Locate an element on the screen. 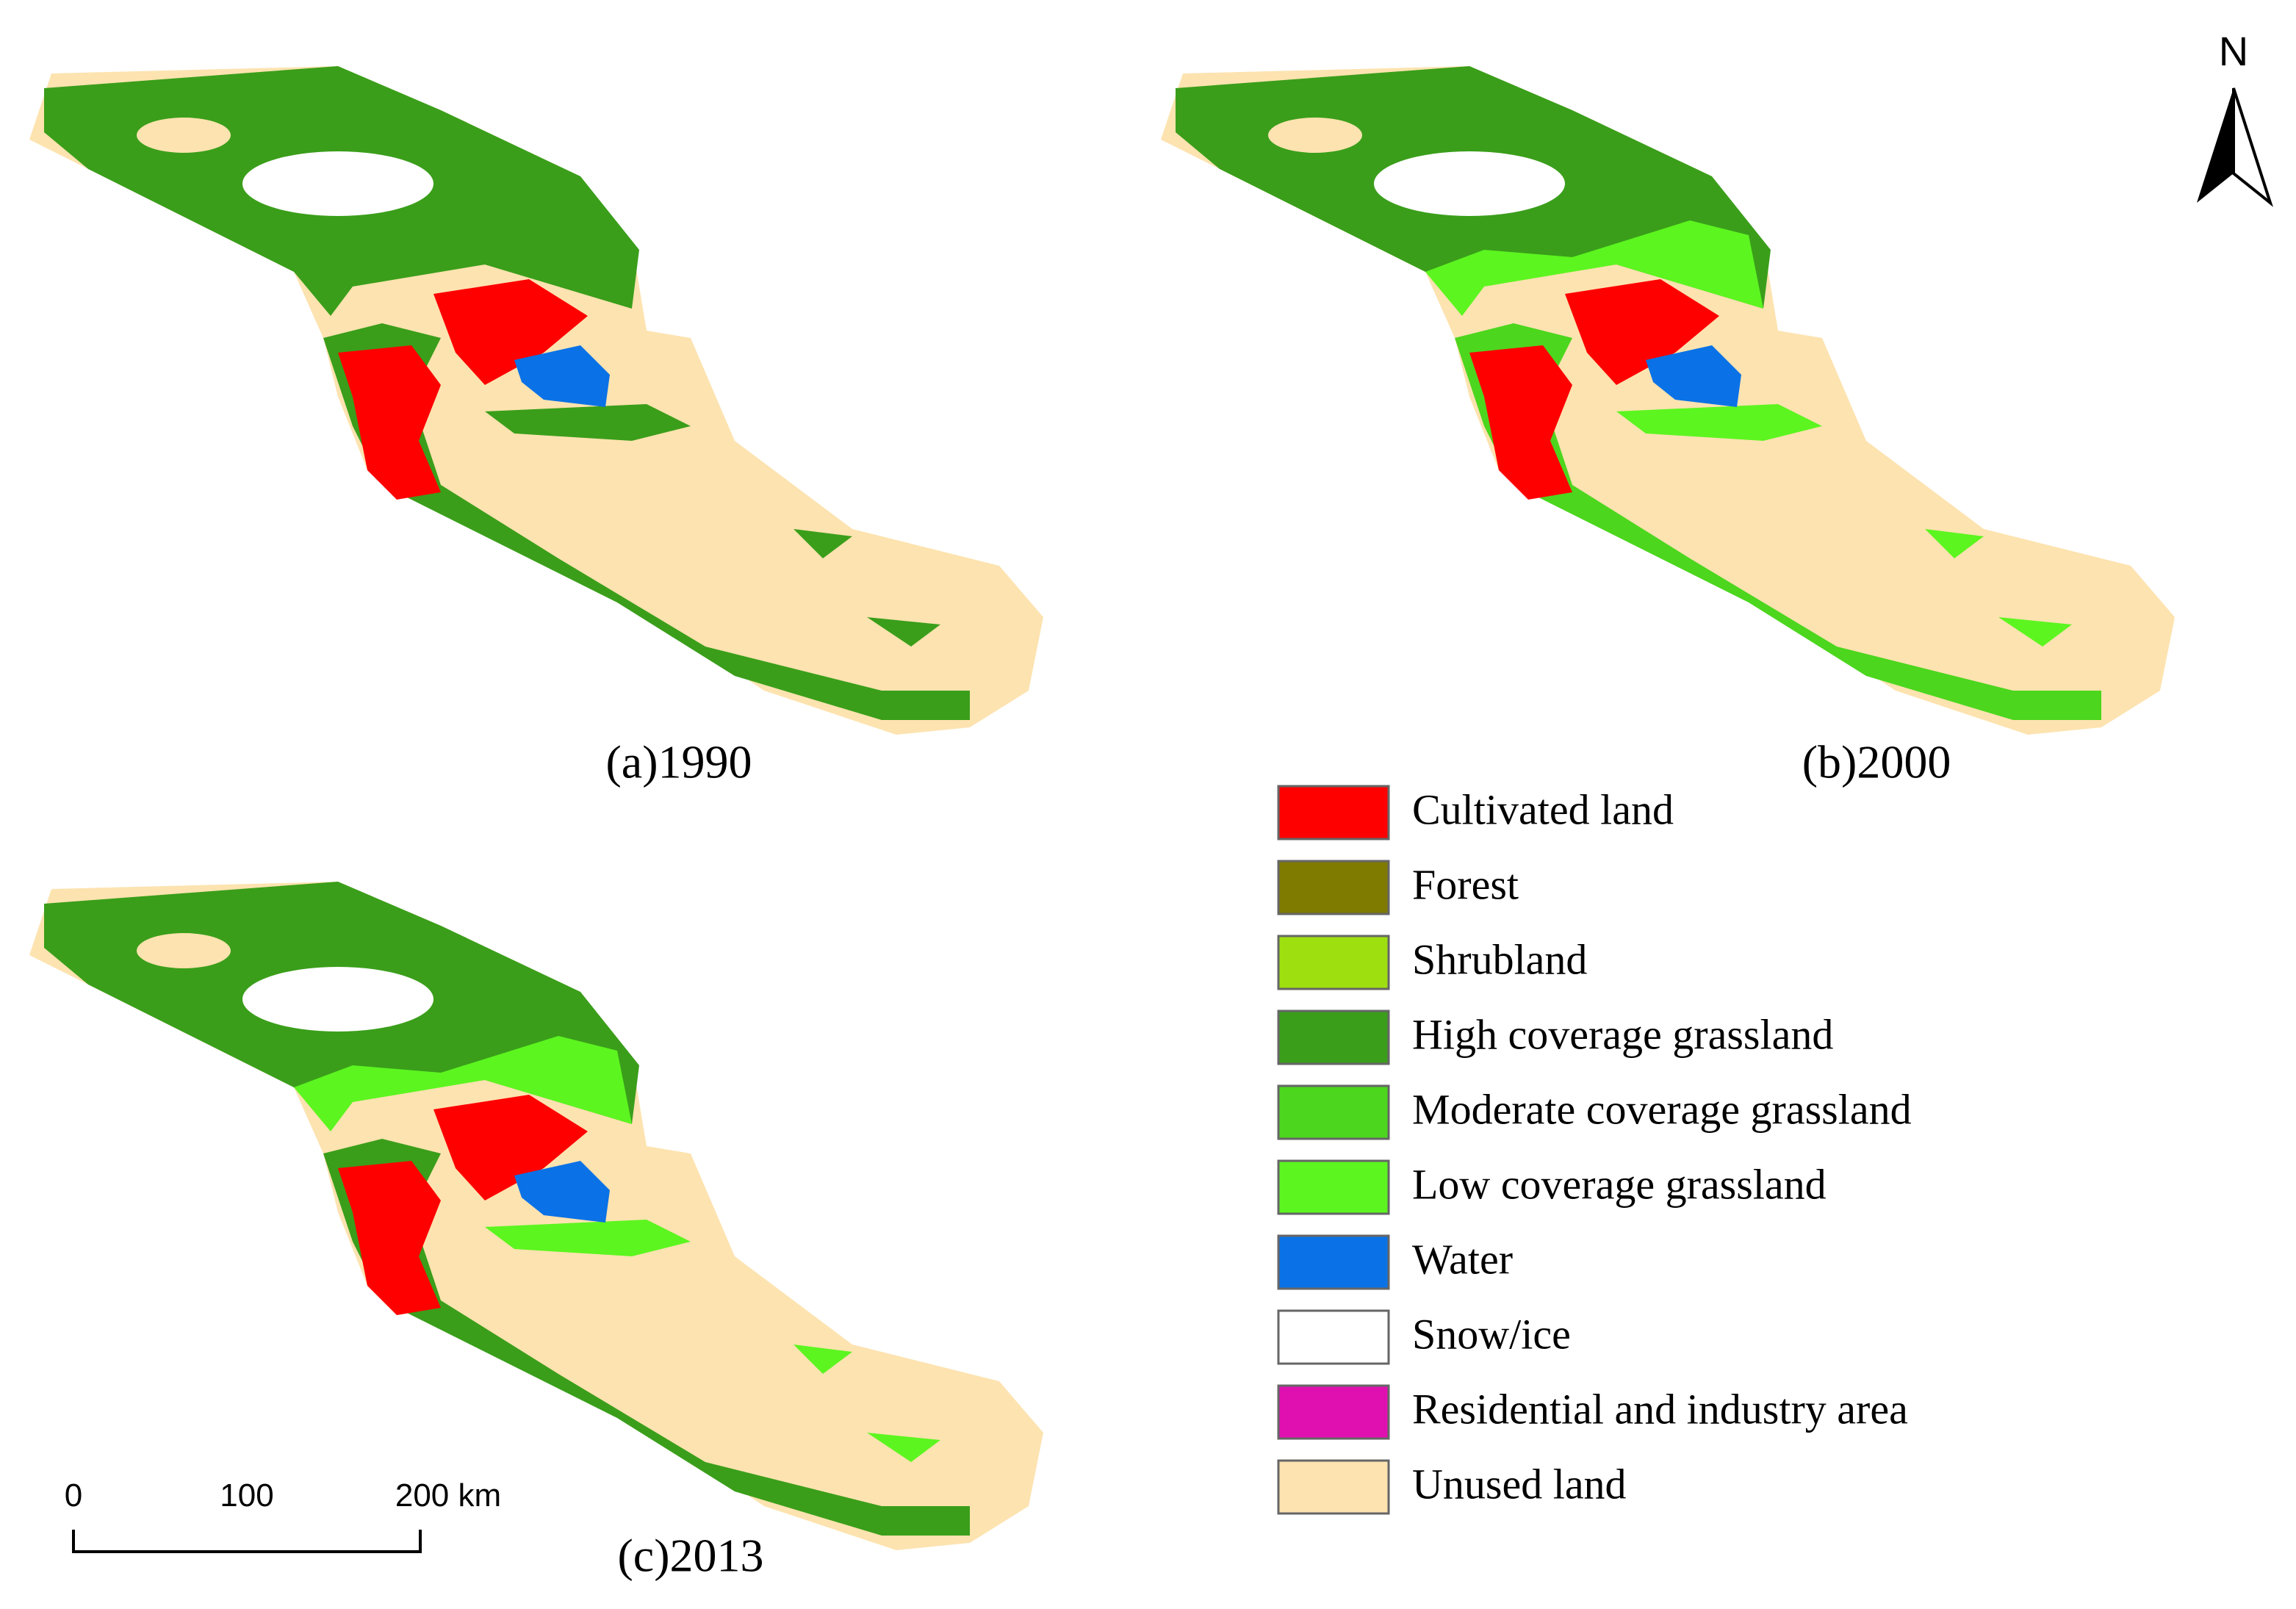  map-caption: (c)2013 is located at coordinates (690, 1556).